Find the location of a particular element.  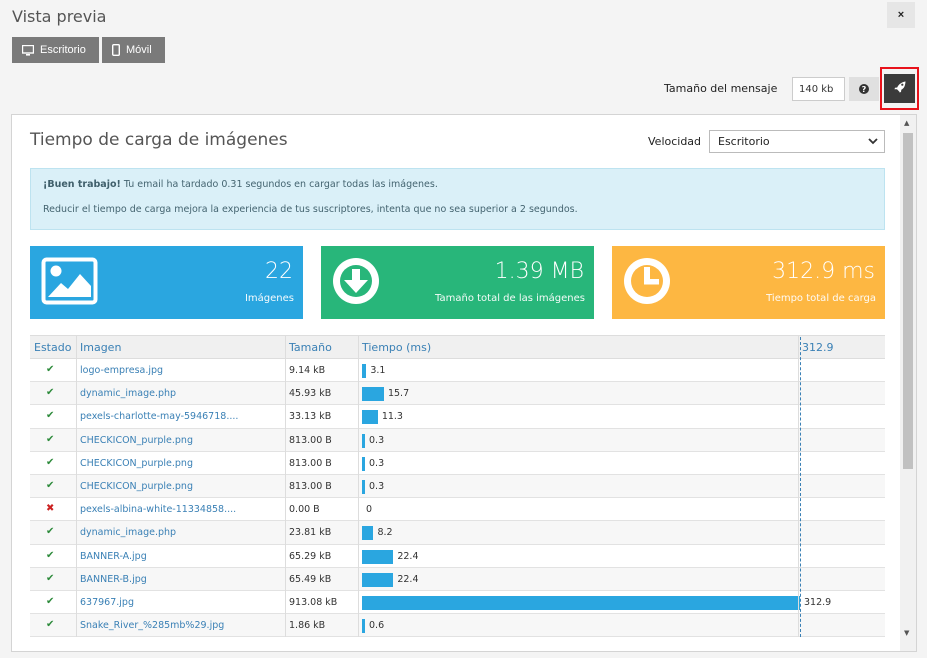

total-size-value: 1.39 MB is located at coordinates (539, 271).